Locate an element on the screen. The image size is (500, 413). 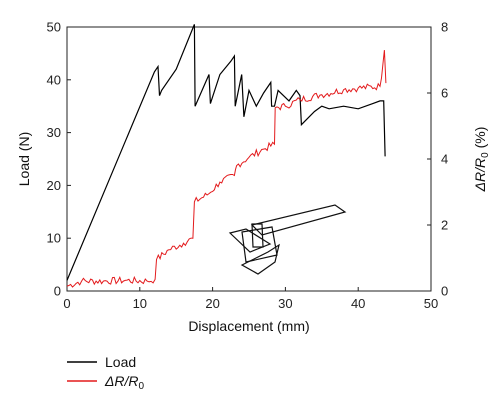
y-right-tick-label: 4 is located at coordinates (444, 159).